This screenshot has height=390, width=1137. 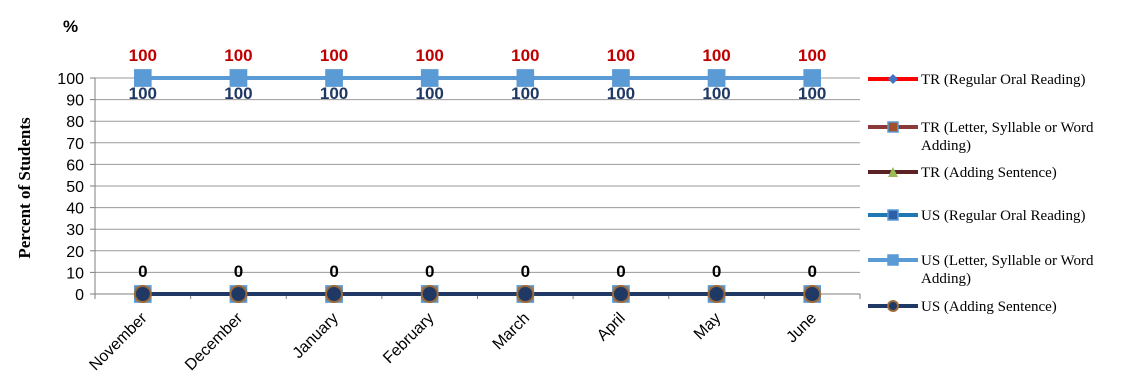 I want to click on legend-label: TR (Letter, Syllable or Word Adding), so click(x=1007, y=137).